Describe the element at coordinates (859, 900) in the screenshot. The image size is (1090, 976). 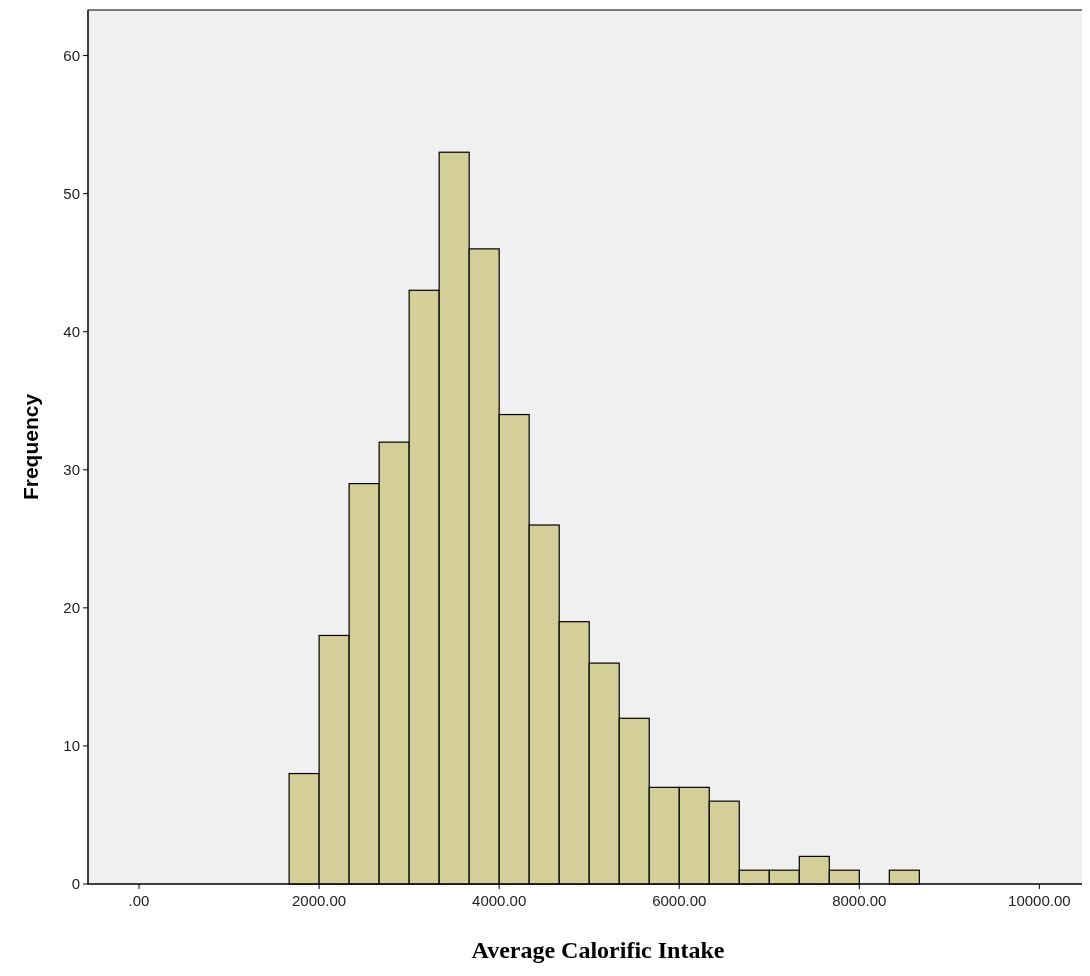
I see `x-tick-label: 8000.00` at that location.